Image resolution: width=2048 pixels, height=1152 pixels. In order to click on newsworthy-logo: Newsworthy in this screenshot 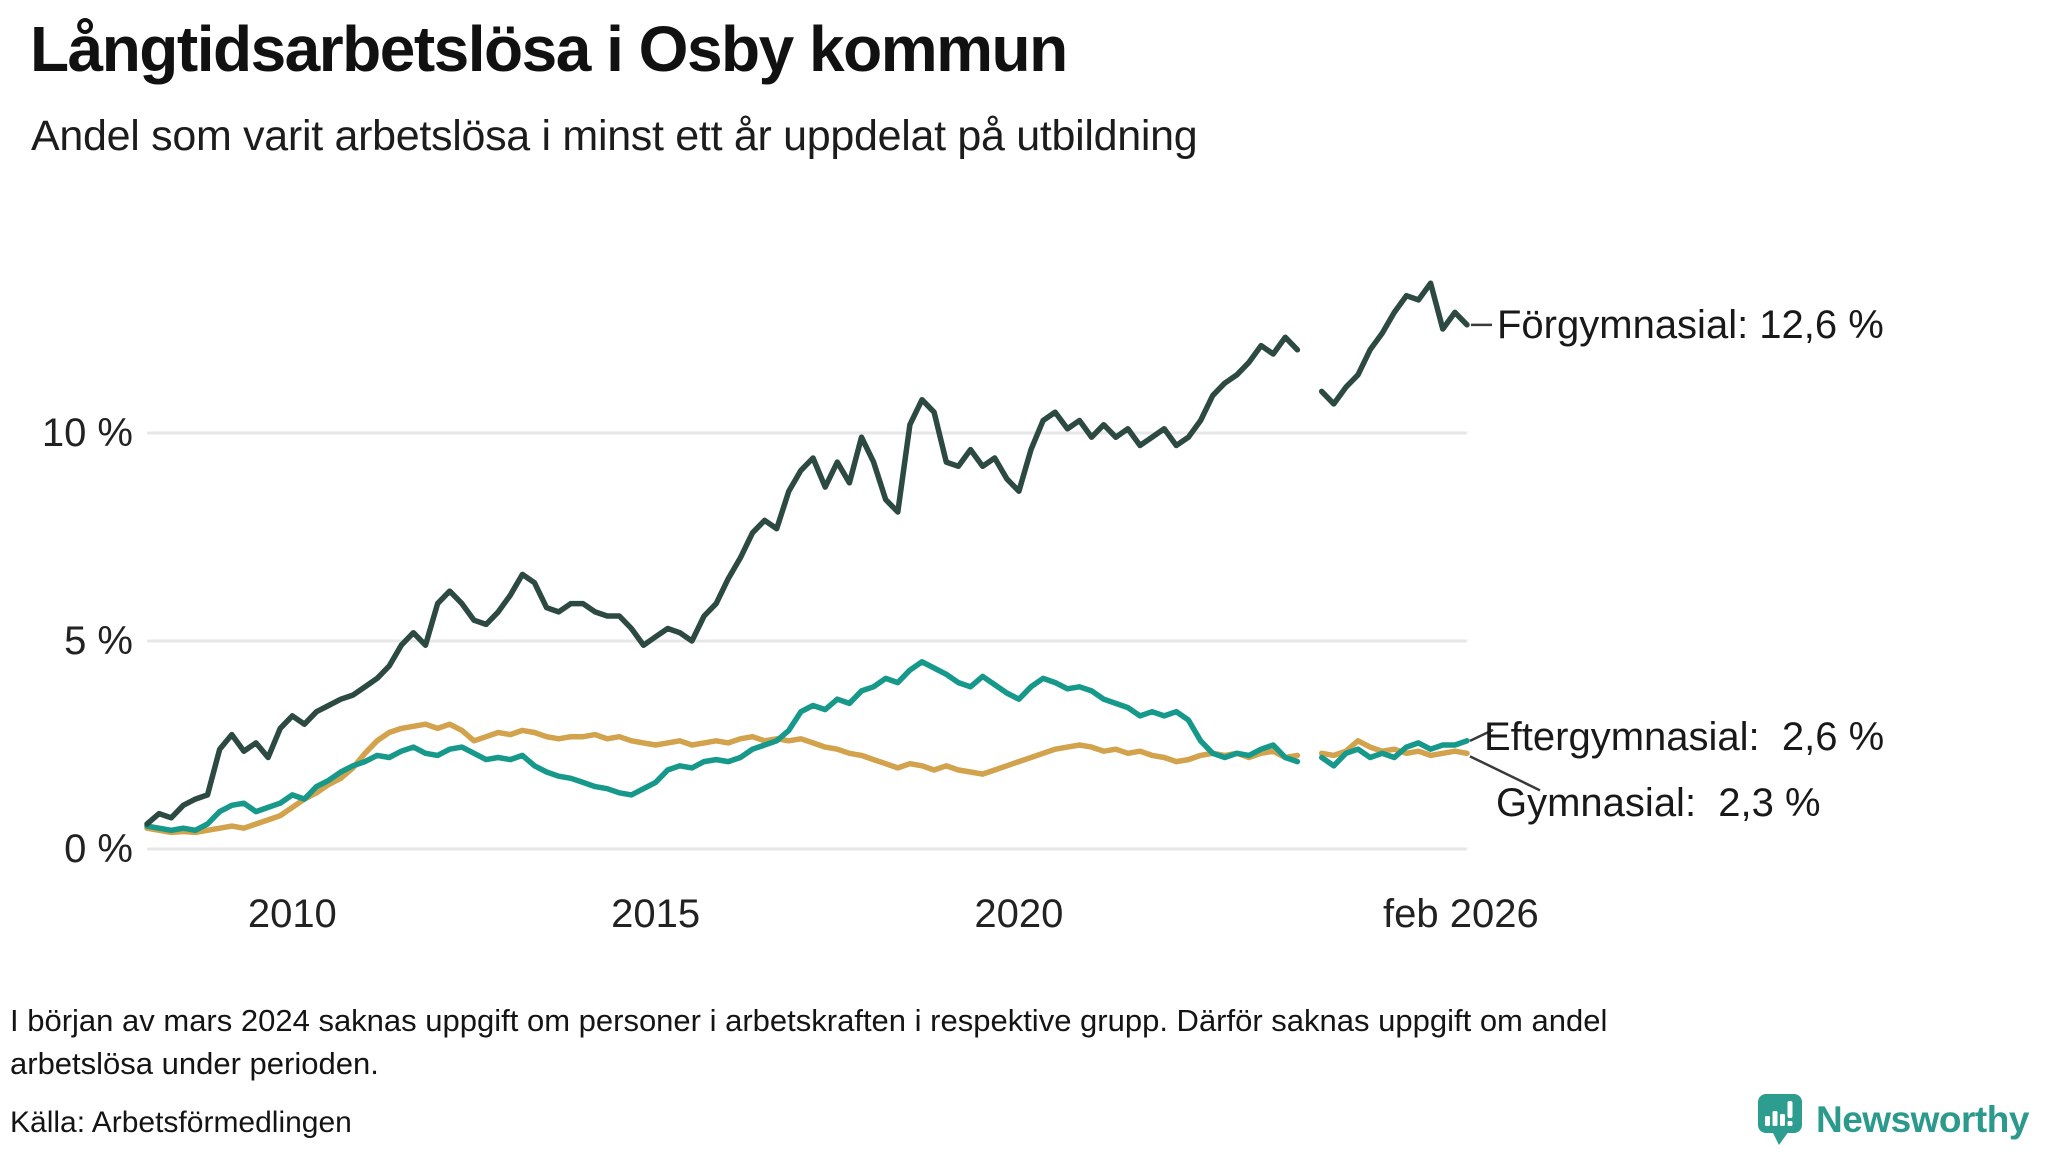, I will do `click(1899, 1120)`.